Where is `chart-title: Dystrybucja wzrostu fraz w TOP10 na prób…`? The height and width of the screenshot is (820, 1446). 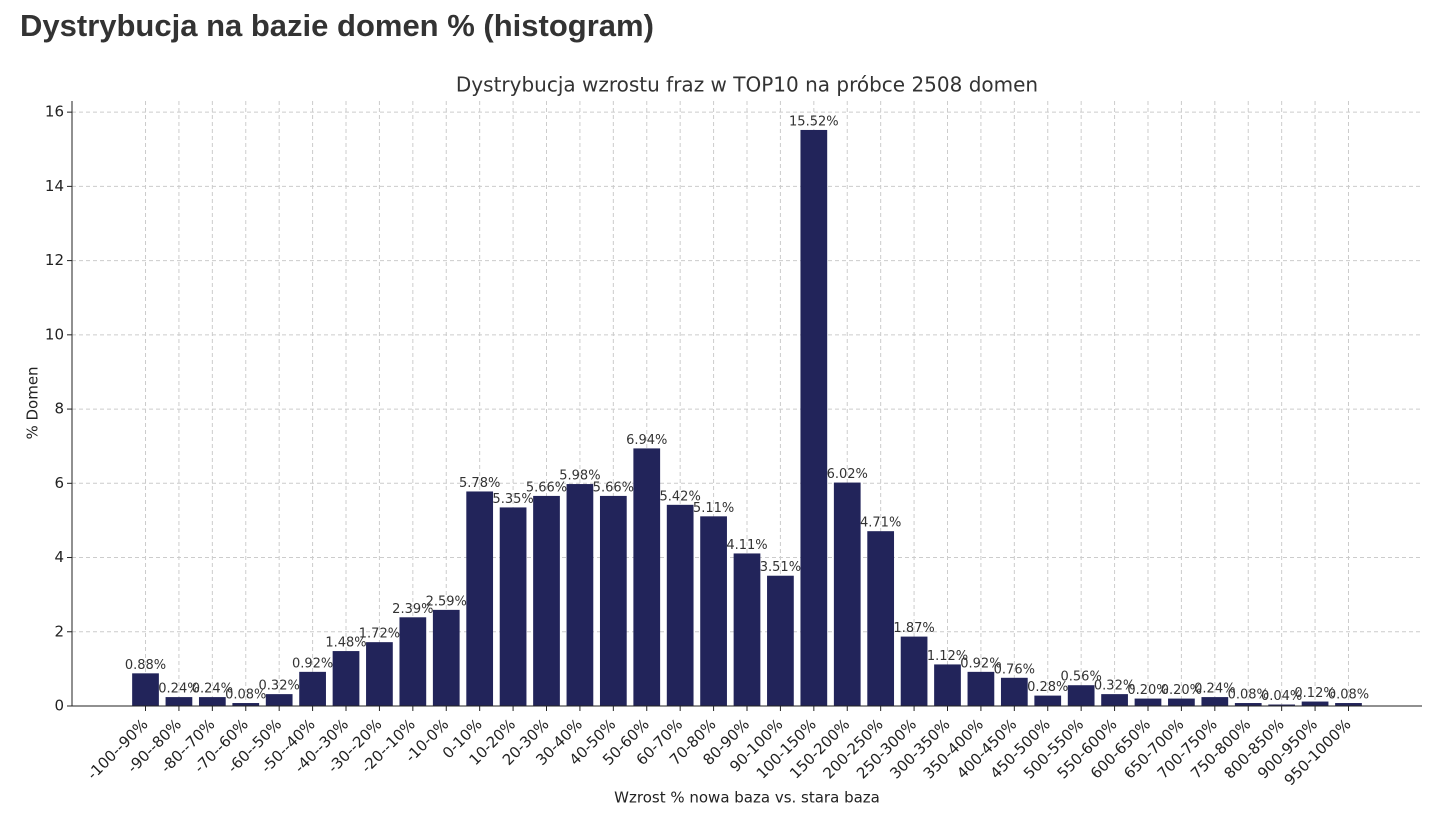
chart-title: Dystrybucja wzrostu fraz w TOP10 na prób… is located at coordinates (747, 85).